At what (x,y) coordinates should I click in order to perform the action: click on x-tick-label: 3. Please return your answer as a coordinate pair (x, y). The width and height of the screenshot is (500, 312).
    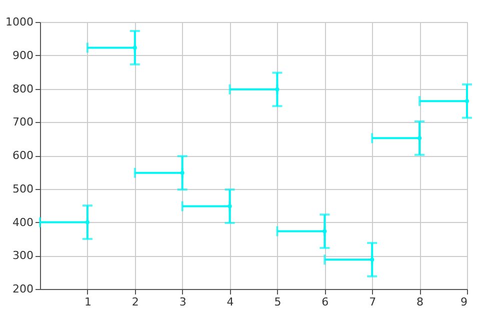
    Looking at the image, I should click on (182, 302).